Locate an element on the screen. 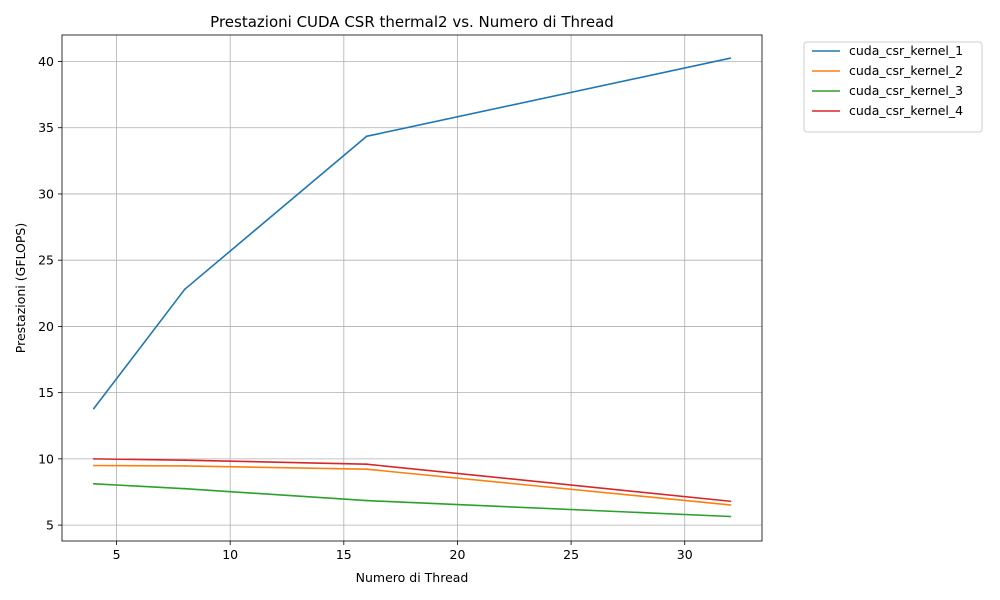 The image size is (1000, 600). y-tick-label: 5 is located at coordinates (50, 525).